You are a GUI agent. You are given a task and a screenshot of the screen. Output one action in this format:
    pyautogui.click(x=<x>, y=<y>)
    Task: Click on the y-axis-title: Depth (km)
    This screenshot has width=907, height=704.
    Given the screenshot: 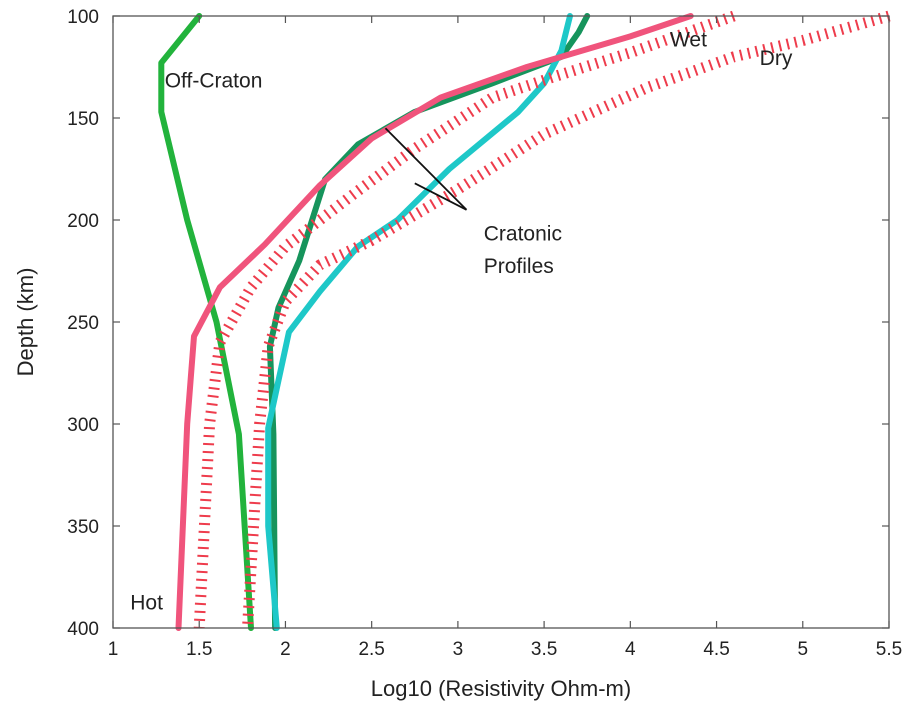 What is the action you would take?
    pyautogui.click(x=25, y=322)
    